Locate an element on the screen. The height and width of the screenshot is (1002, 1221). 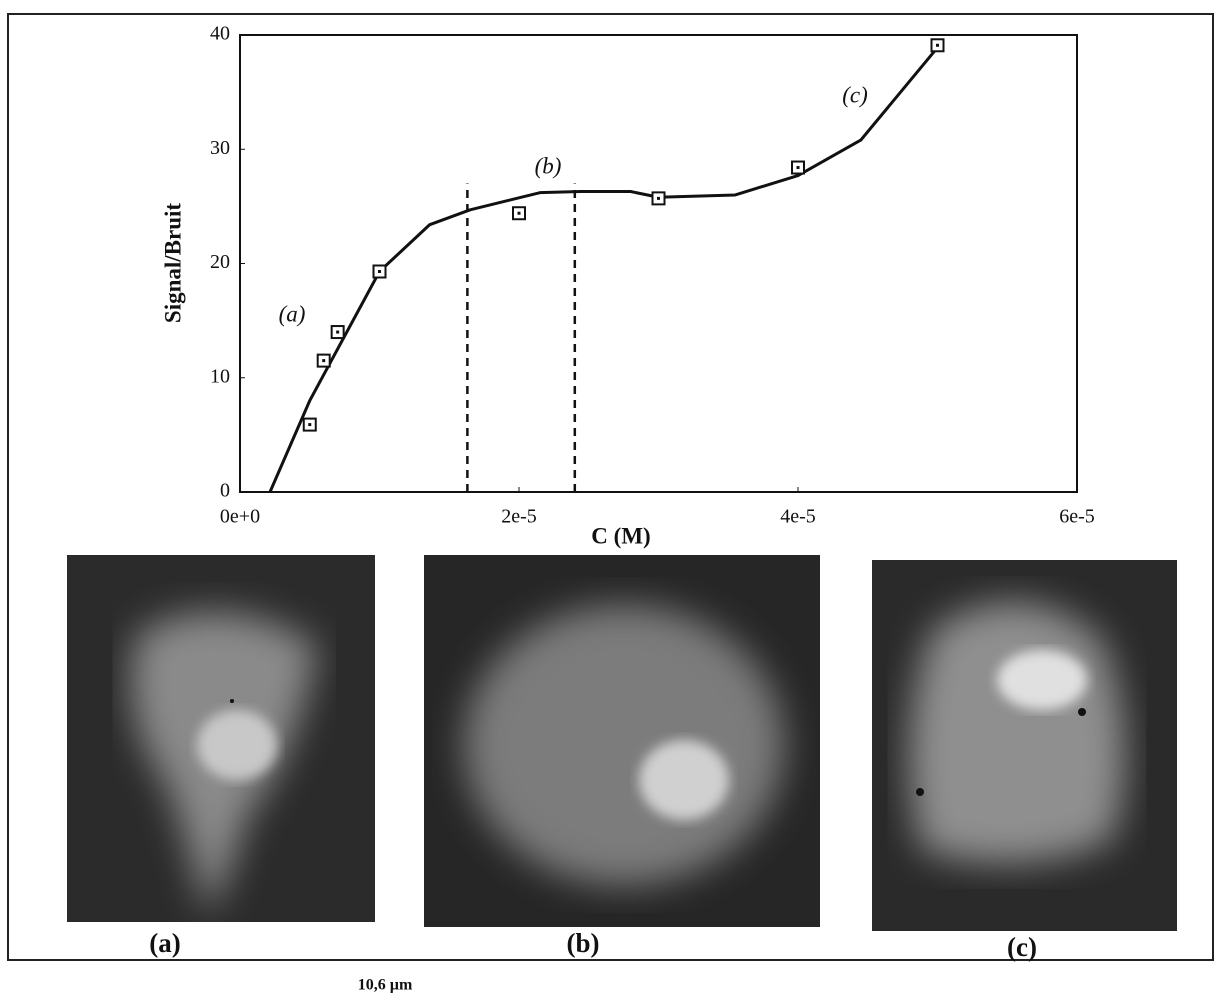
panel-label: (c) is located at coordinates (1022, 947).